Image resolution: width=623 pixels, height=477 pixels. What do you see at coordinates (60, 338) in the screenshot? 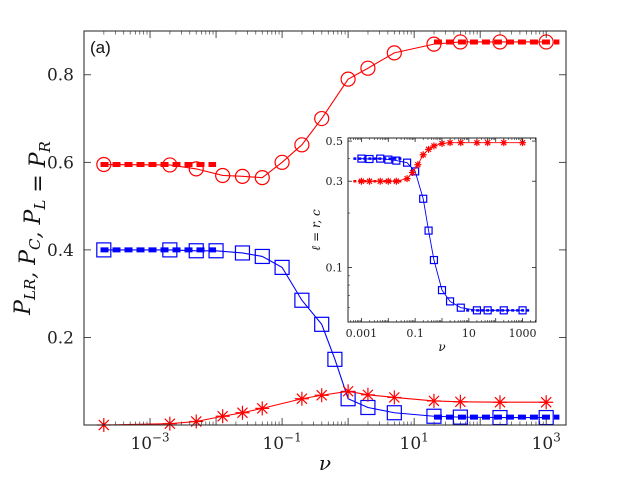
I see `main-ytick-label-0: 0.2` at bounding box center [60, 338].